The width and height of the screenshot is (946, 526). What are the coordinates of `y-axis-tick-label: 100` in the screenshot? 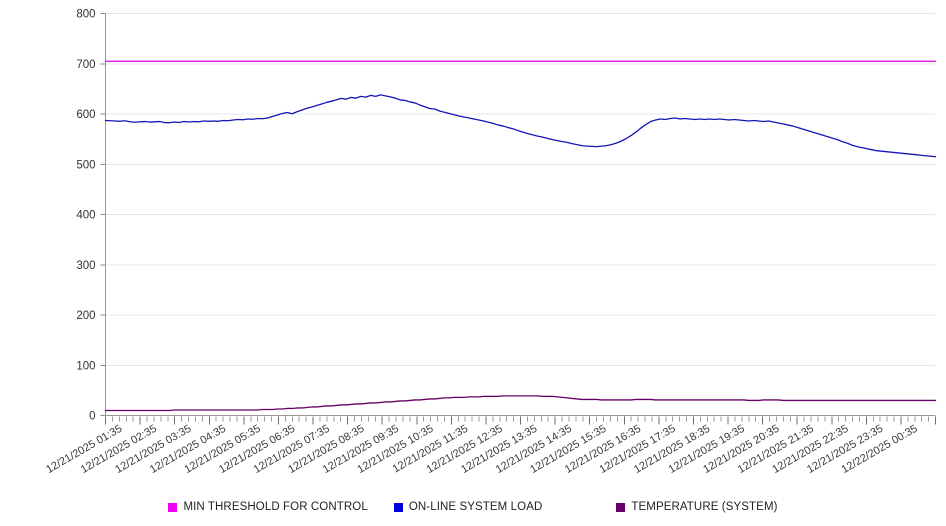 It's located at (85, 366).